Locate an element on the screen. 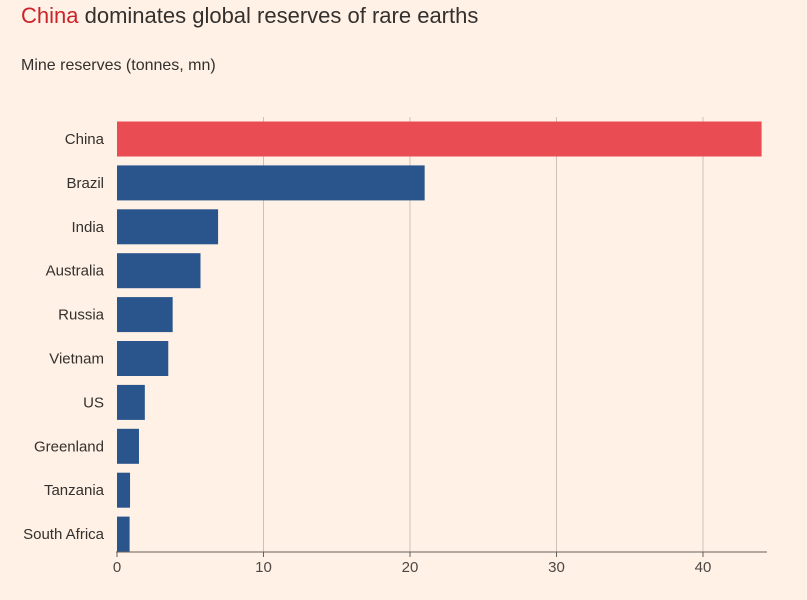 Image resolution: width=807 pixels, height=600 pixels. category-label-china: China is located at coordinates (85, 139).